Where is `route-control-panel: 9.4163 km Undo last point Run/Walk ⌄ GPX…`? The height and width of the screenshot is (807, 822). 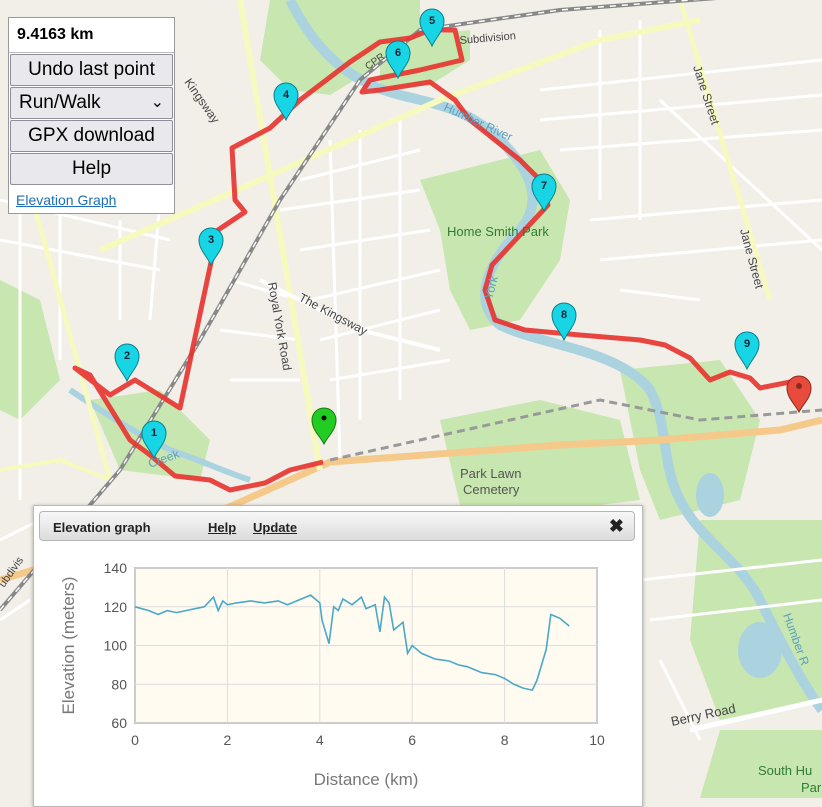
route-control-panel: 9.4163 km Undo last point Run/Walk ⌄ GPX… is located at coordinates (91, 115).